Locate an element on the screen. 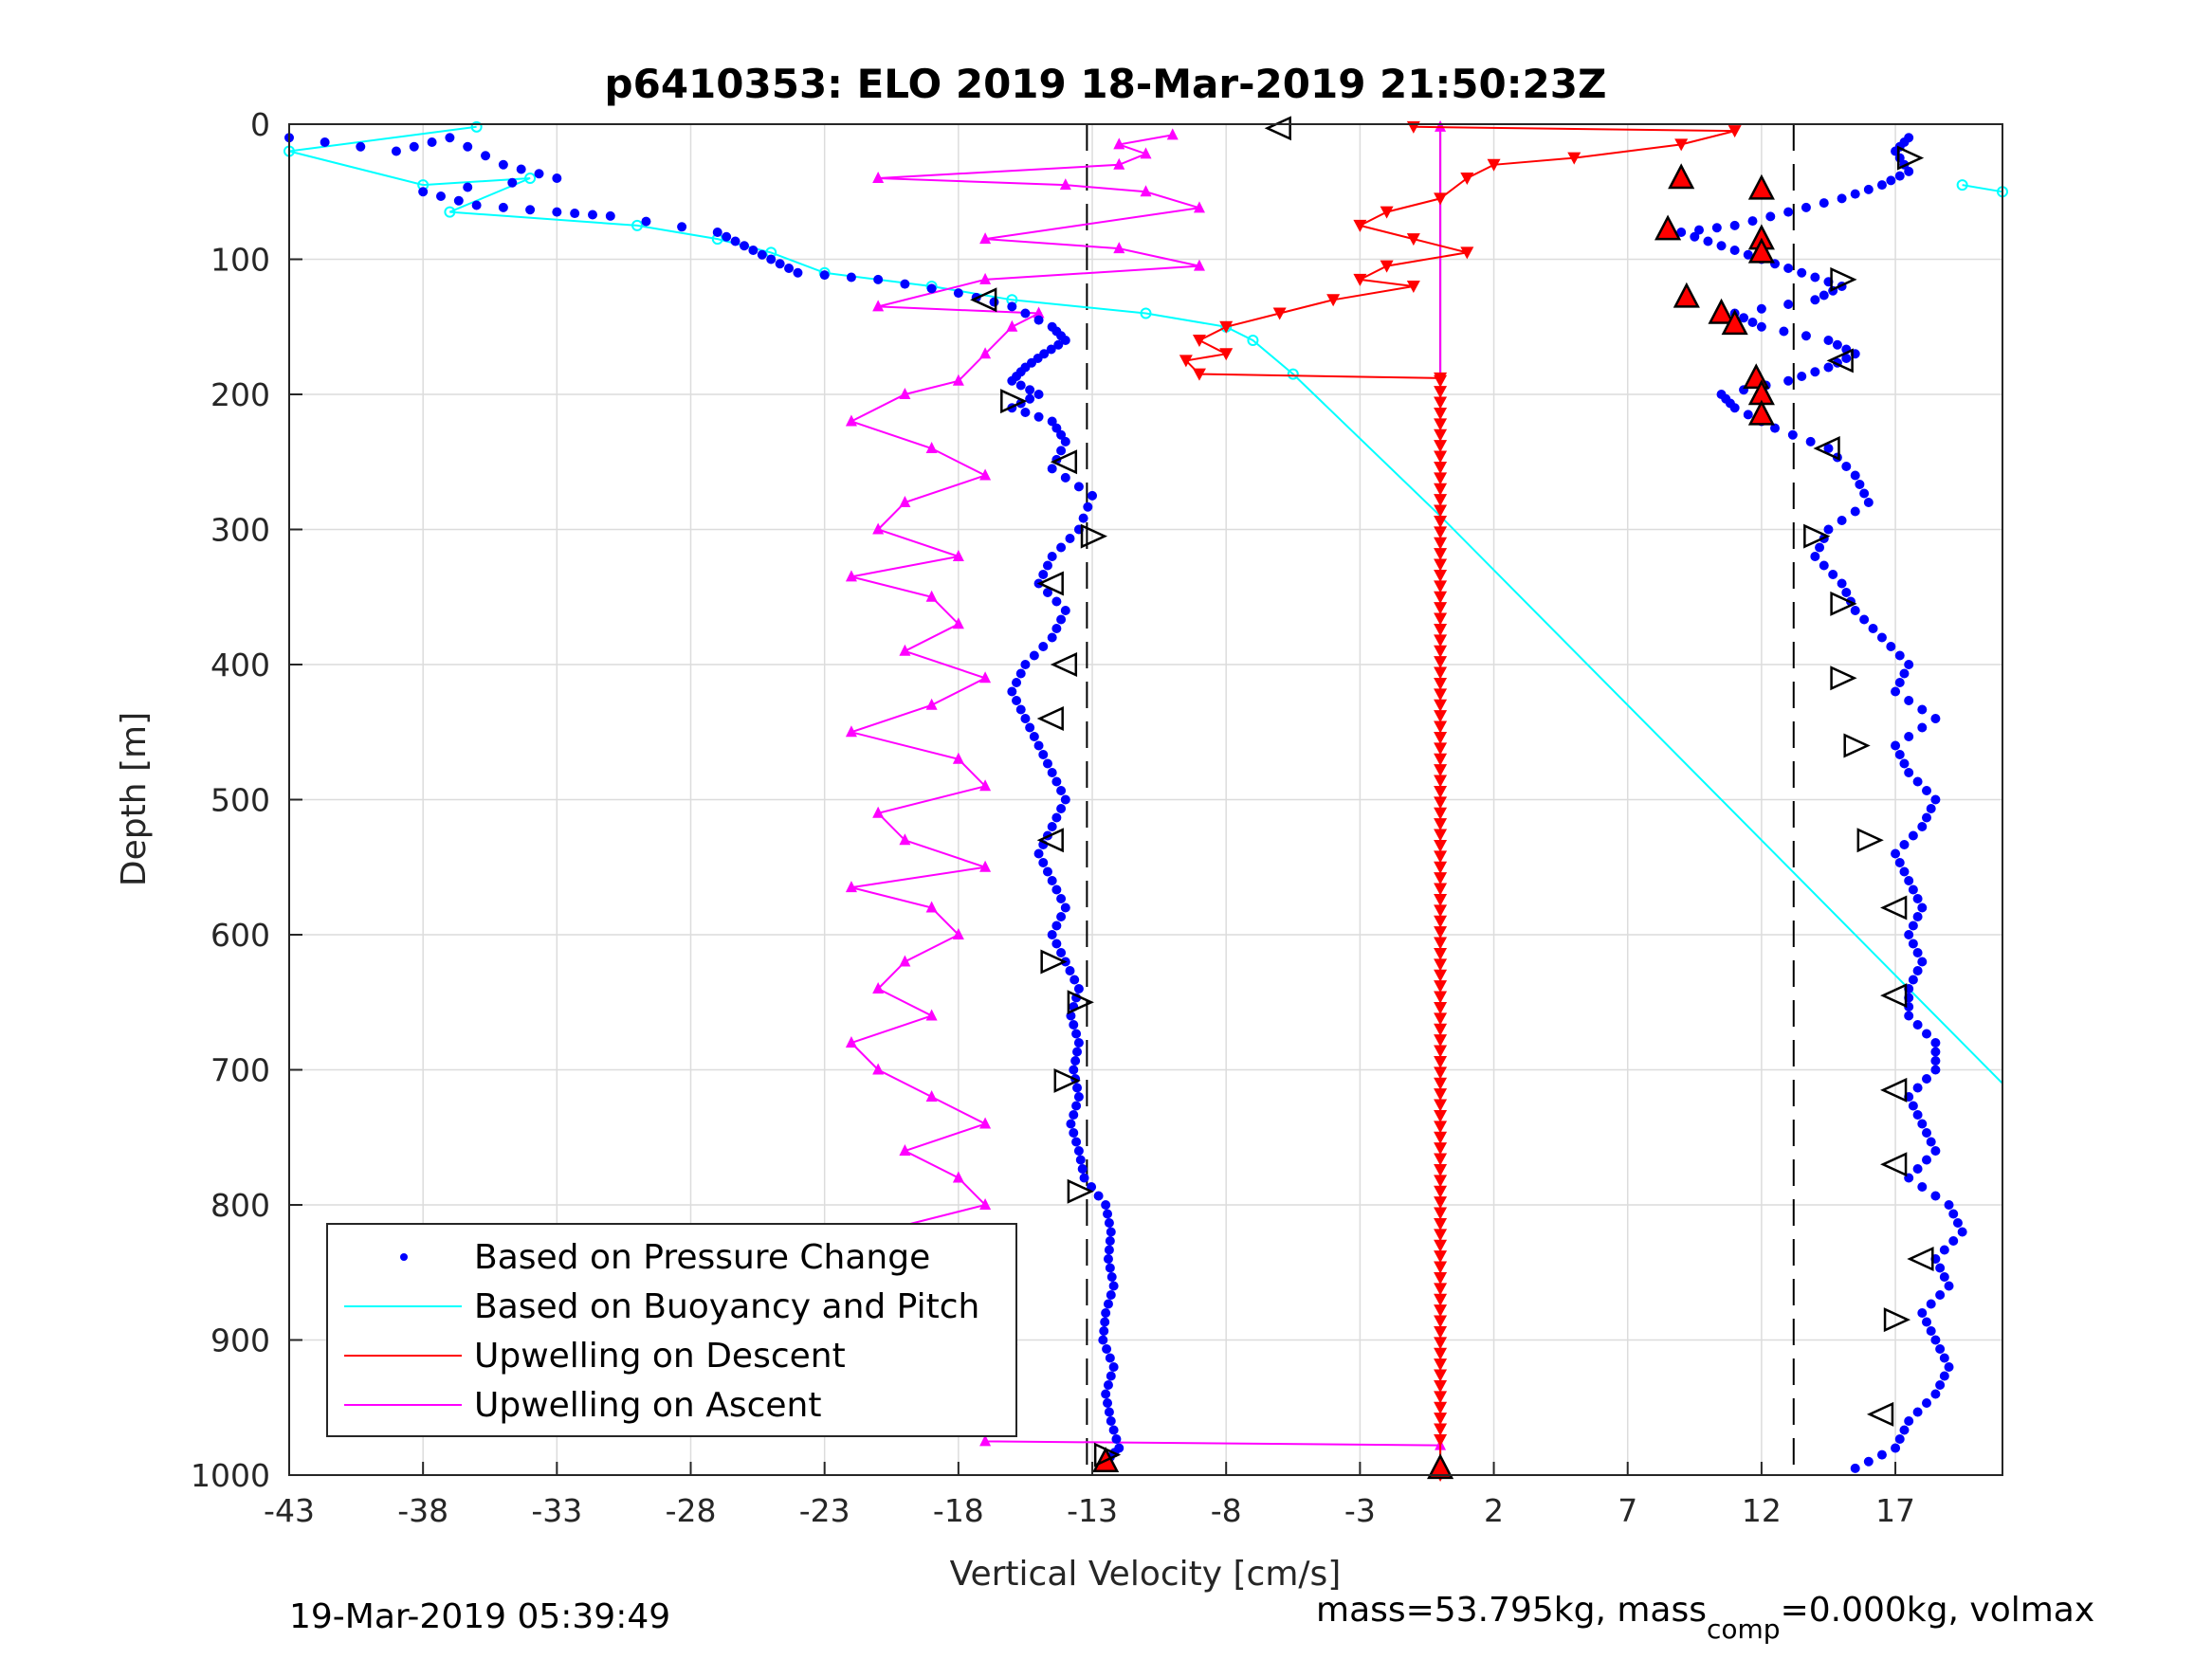 The image size is (2212, 1659). x-tick-label: -13 is located at coordinates (1092, 1510).